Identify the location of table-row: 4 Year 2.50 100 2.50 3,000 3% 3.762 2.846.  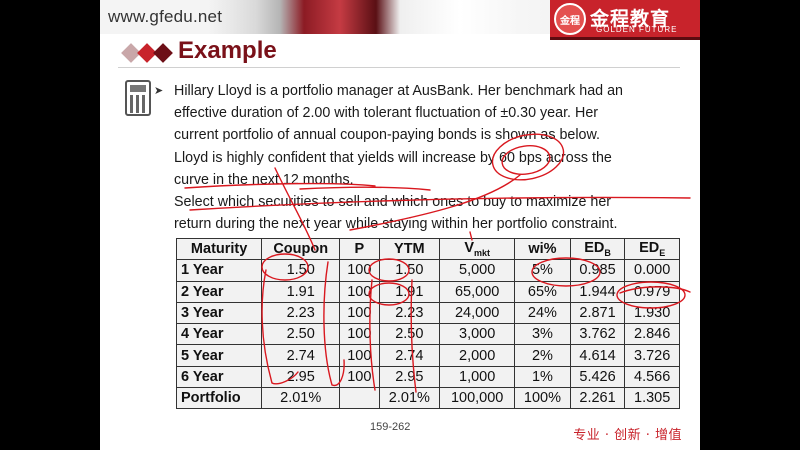
(427, 334).